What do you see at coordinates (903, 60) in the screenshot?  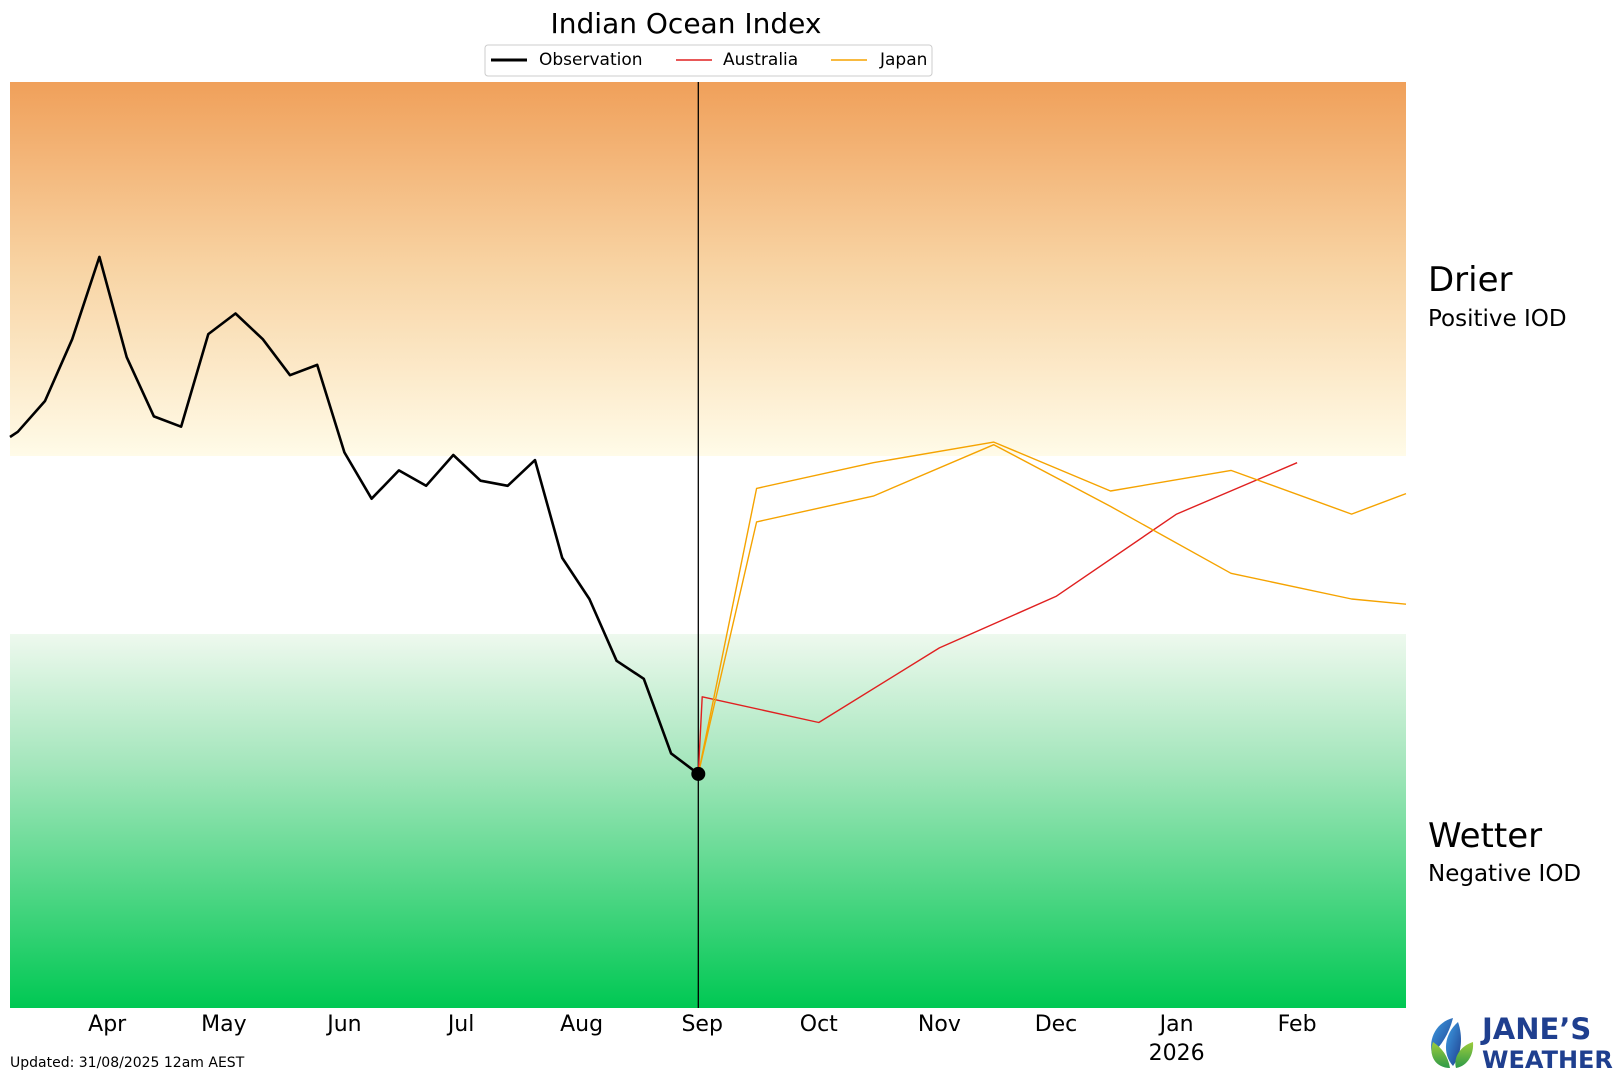 I see `legend-label-japan: Japan` at bounding box center [903, 60].